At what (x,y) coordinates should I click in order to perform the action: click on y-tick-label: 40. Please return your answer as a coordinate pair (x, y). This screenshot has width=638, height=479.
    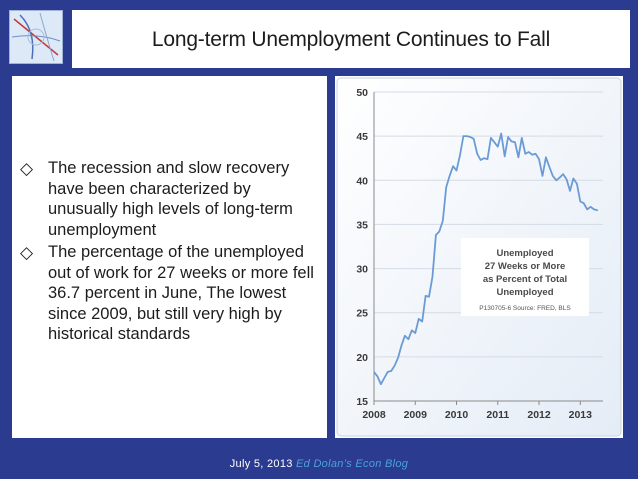
    Looking at the image, I should click on (362, 181).